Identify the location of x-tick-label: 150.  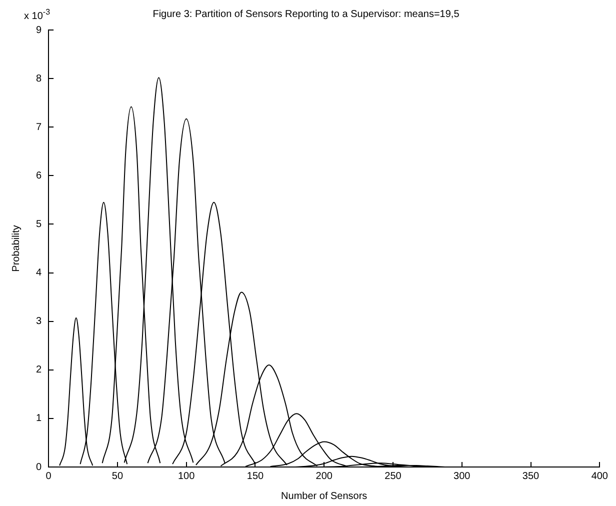
(255, 476).